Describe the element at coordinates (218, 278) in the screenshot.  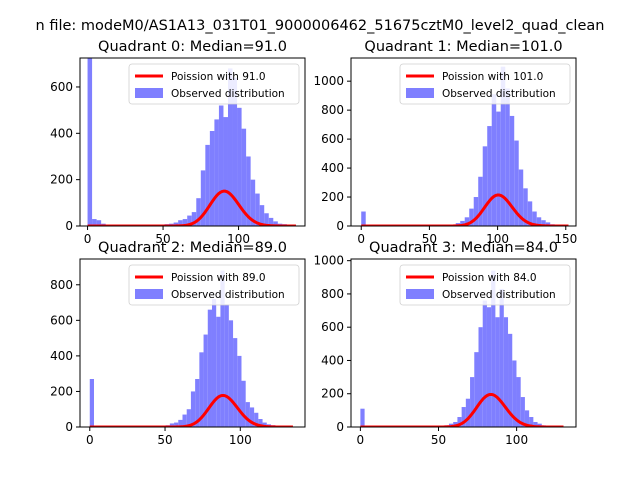
I see `legend-entry-poisson: Poission with 89.0` at that location.